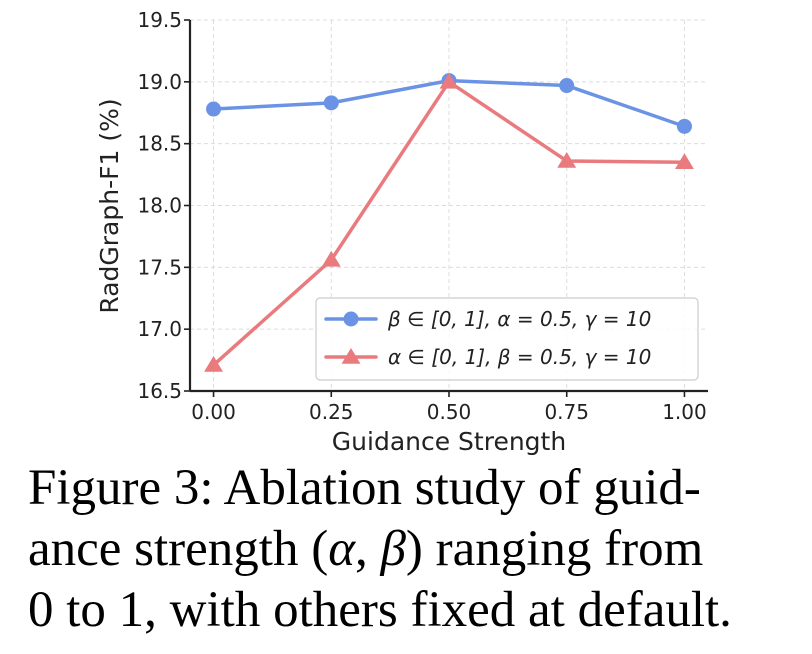 This screenshot has height=654, width=812. What do you see at coordinates (684, 412) in the screenshot?
I see `x-tick-label: 1.00` at bounding box center [684, 412].